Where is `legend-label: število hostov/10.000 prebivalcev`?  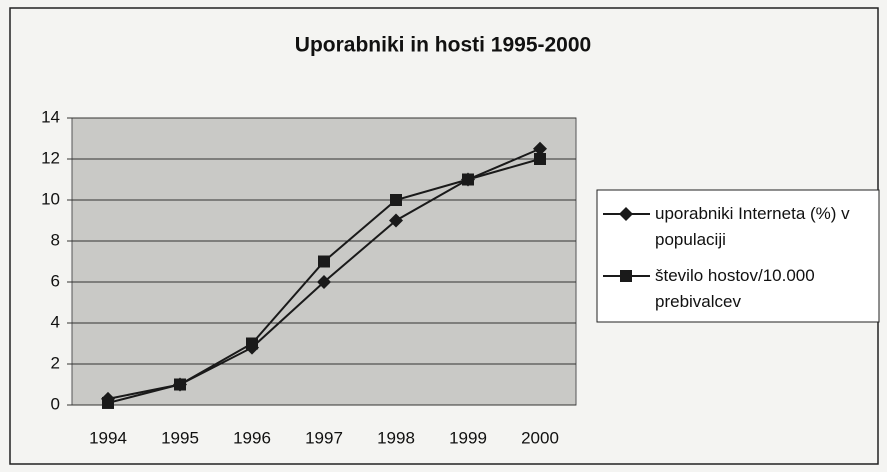
legend-label: število hostov/10.000 prebivalcev is located at coordinates (735, 288).